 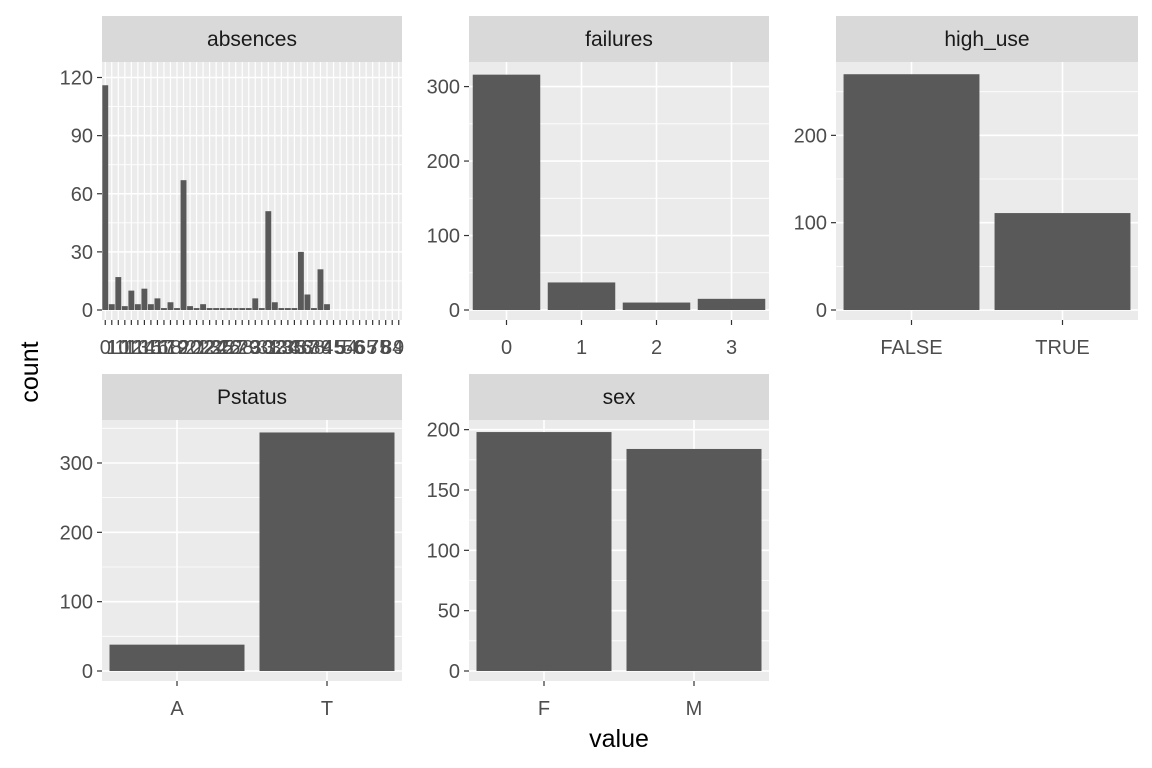 I want to click on x-tick-label: 10, so click(x=118, y=348).